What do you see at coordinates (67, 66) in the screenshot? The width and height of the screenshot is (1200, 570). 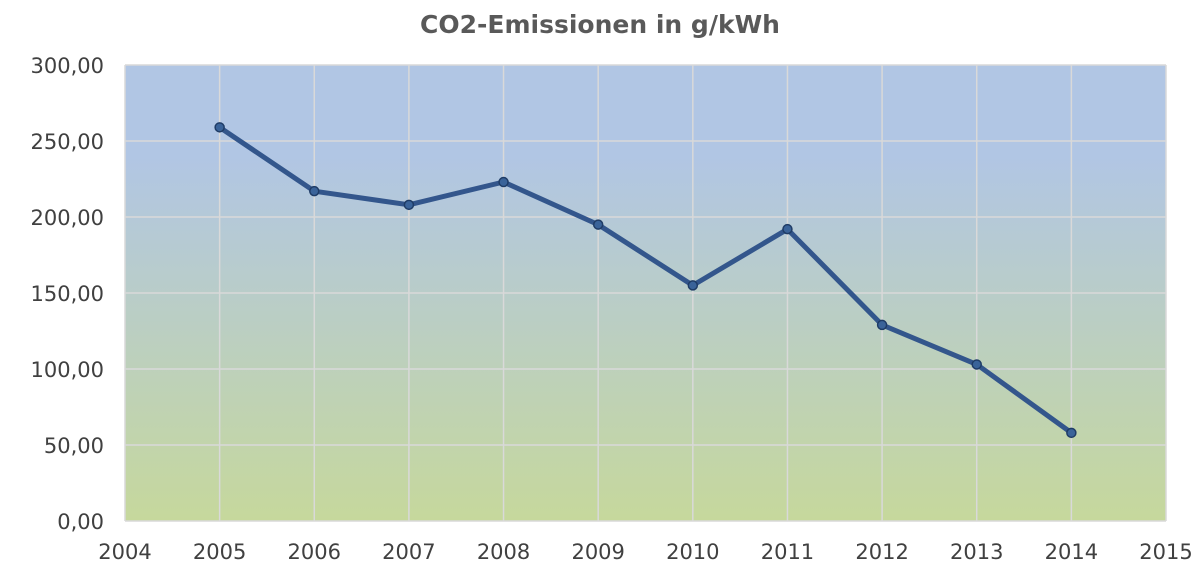 I see `y-tick-label: 300,00` at bounding box center [67, 66].